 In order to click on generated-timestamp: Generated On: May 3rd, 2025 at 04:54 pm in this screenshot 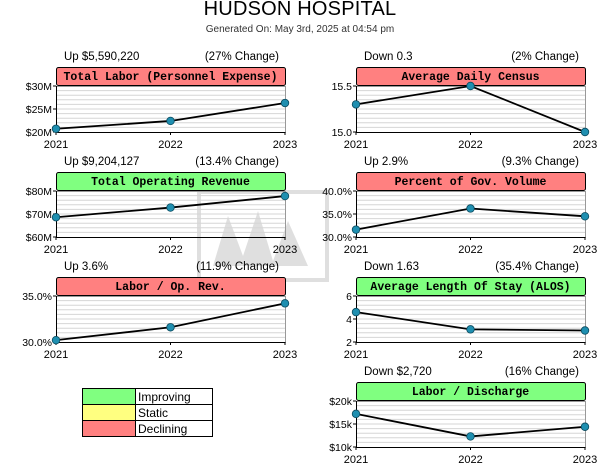, I will do `click(300, 29)`.